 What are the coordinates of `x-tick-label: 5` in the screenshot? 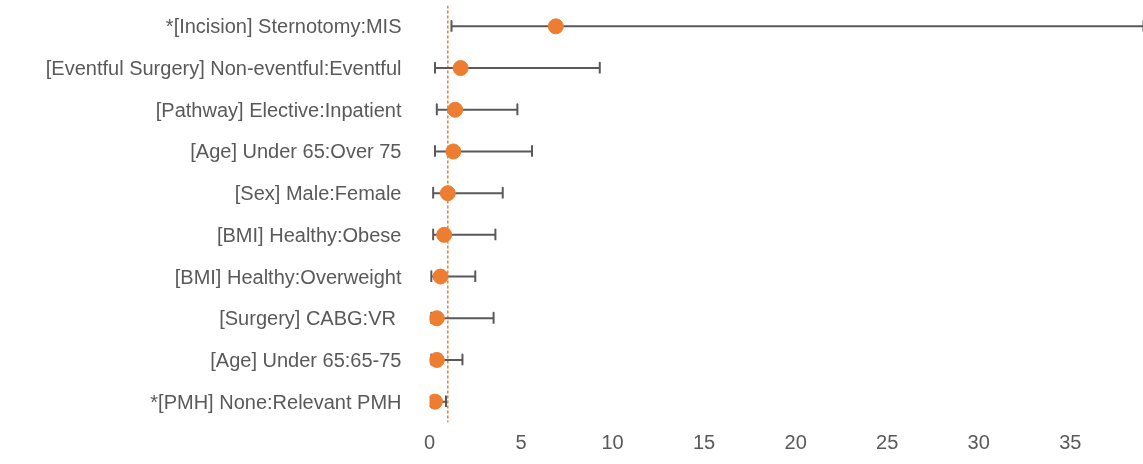 It's located at (521, 441).